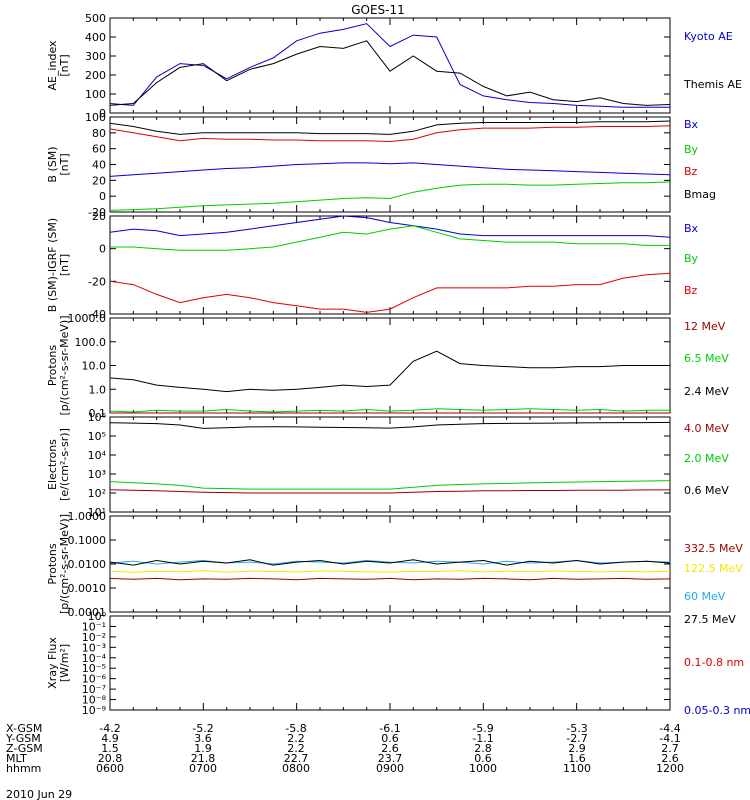 This screenshot has width=750, height=800. I want to click on legend-label: 2.4 MeV, so click(706, 391).